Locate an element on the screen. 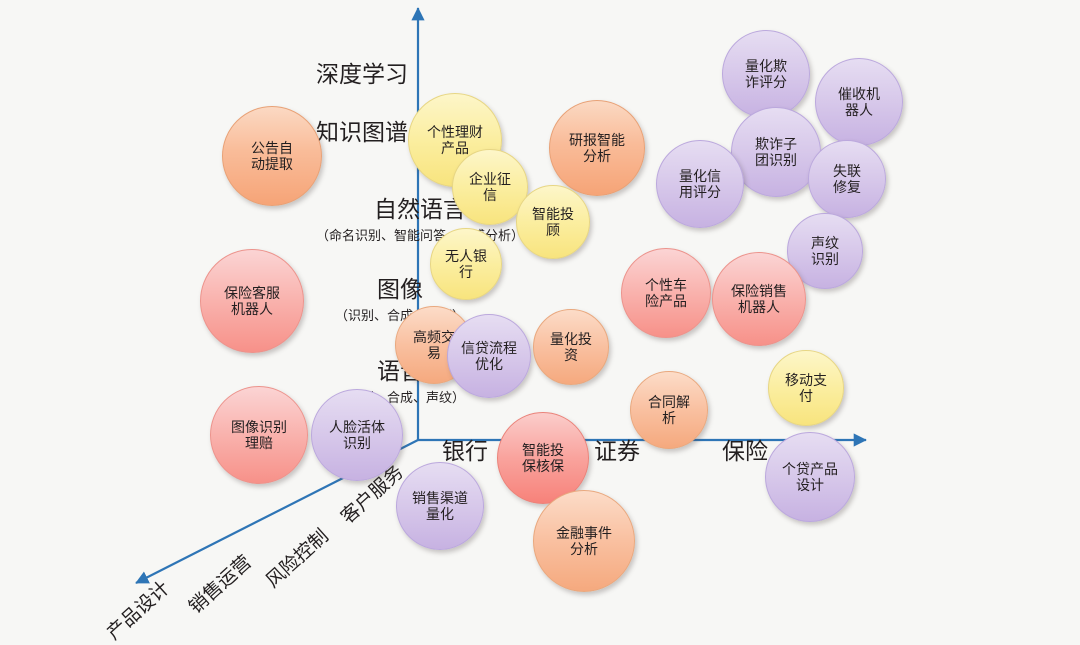  bubble-5: 欺诈子 团识别 is located at coordinates (776, 152).